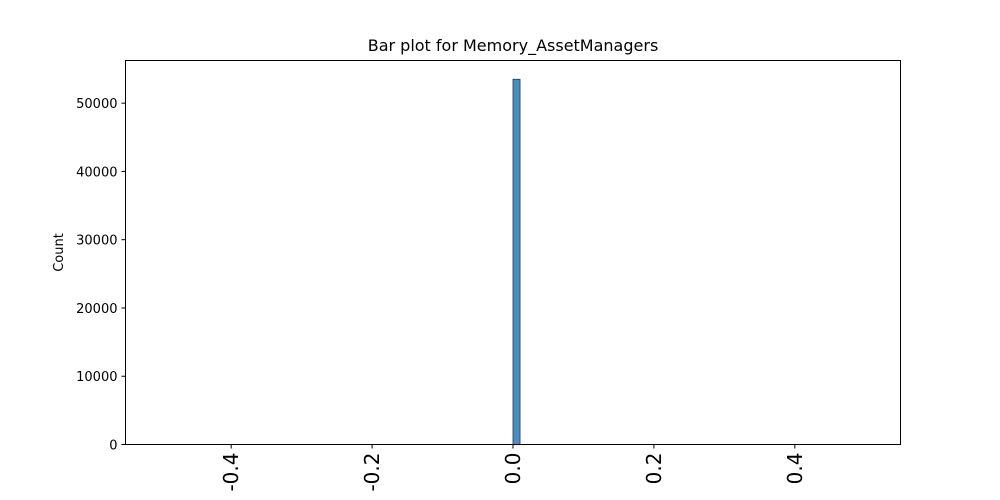 This screenshot has width=1000, height=500. Describe the element at coordinates (59, 252) in the screenshot. I see `y-axis-label: Count` at that location.